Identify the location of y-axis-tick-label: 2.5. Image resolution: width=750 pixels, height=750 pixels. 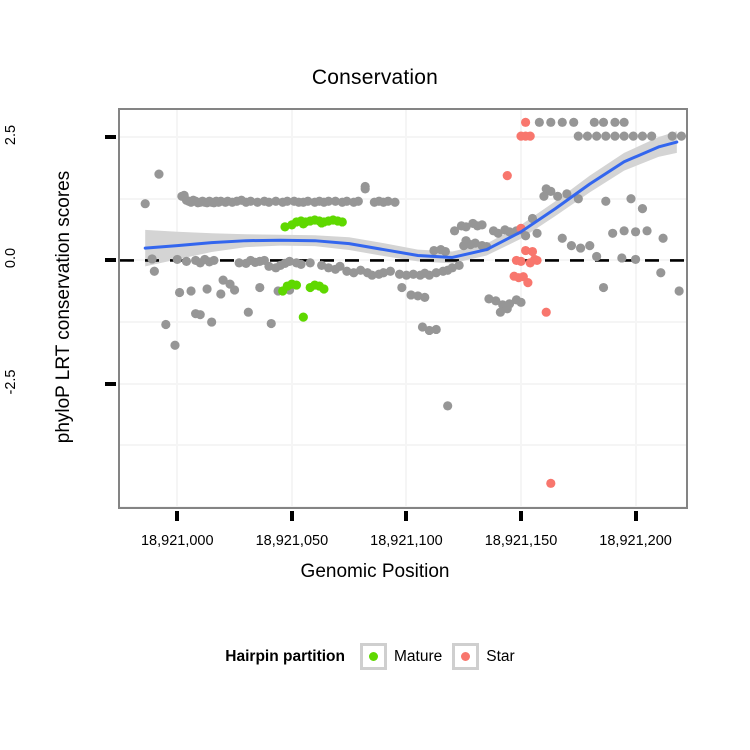
(11, 135).